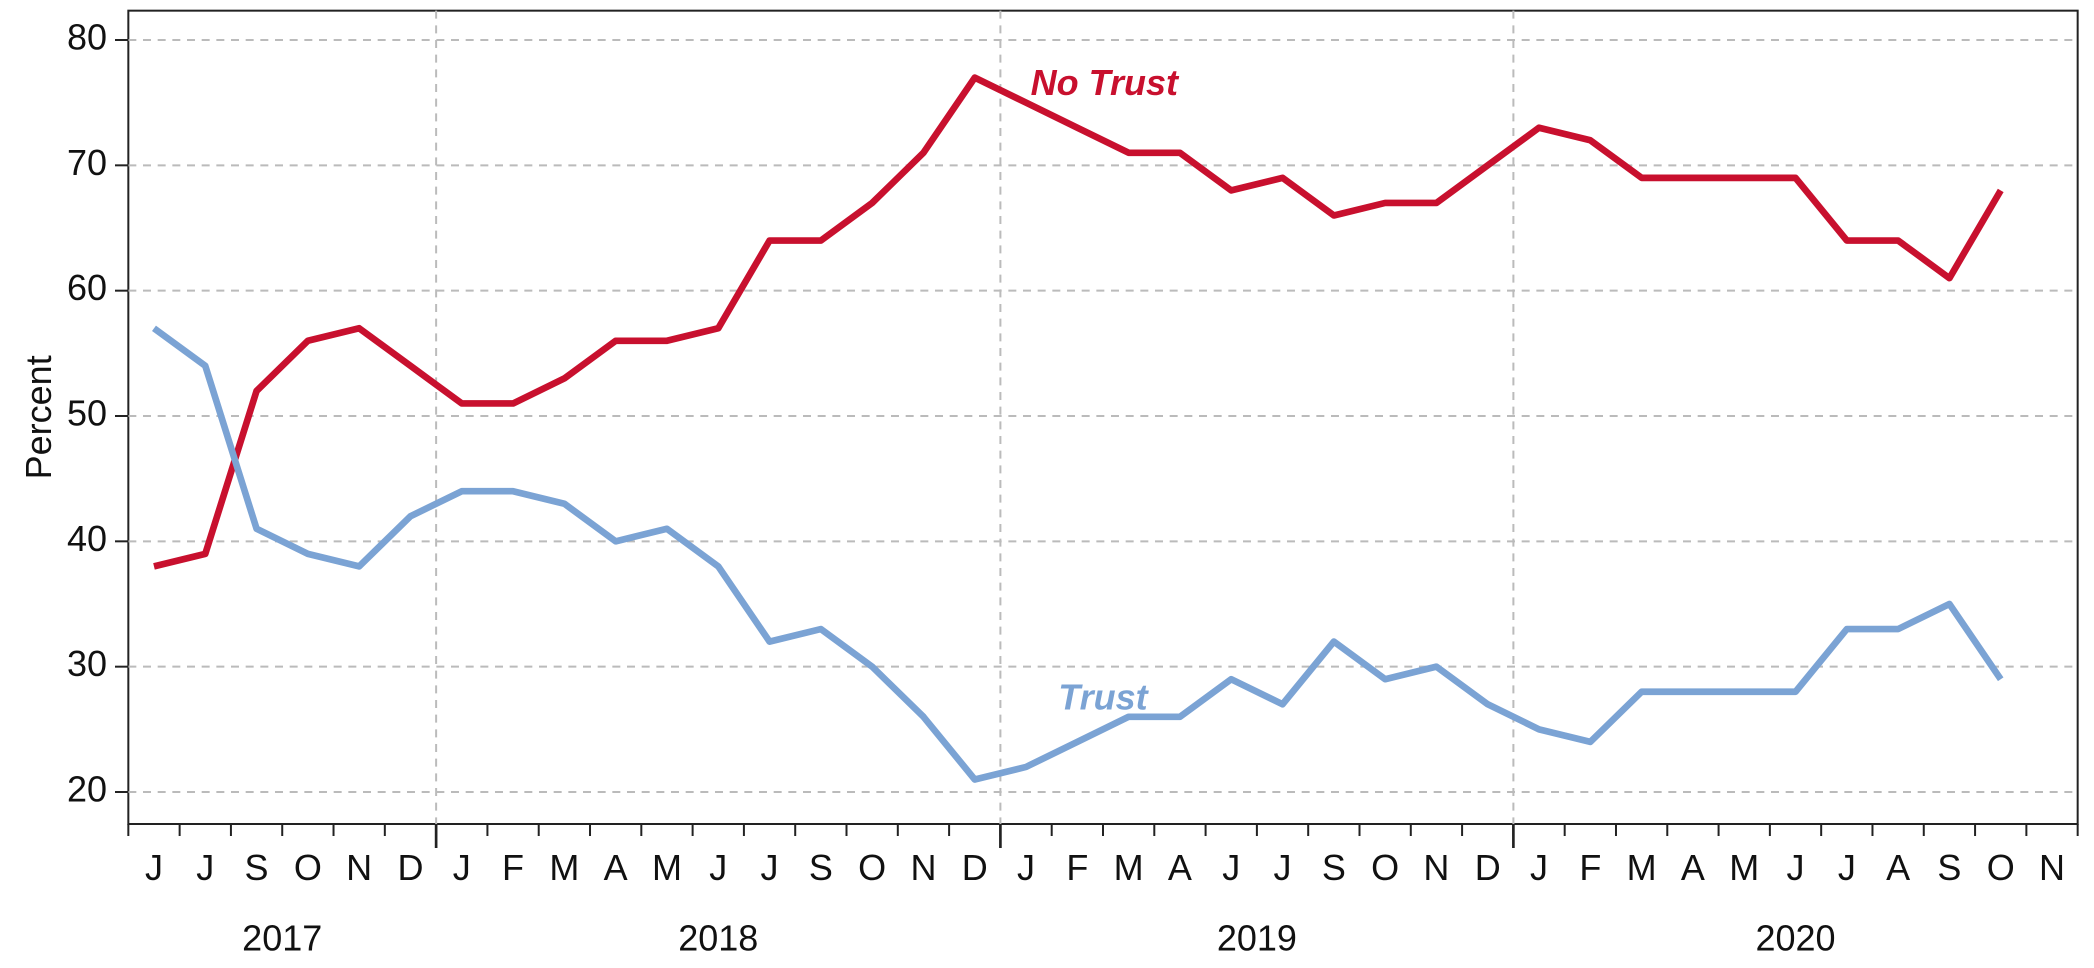  Describe the element at coordinates (282, 938) in the screenshot. I see `year-label: 2017` at that location.